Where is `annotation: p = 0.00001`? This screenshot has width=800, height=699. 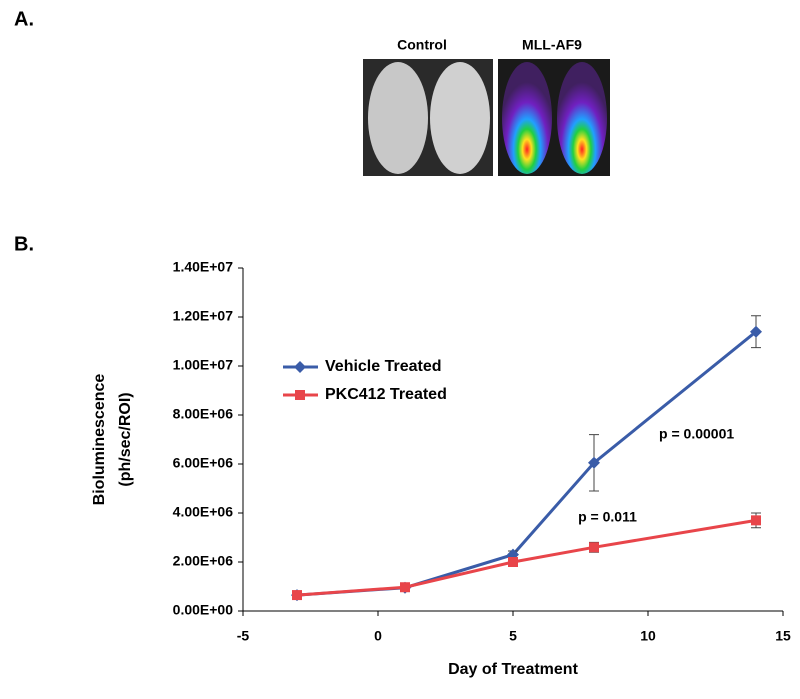 annotation: p = 0.00001 is located at coordinates (696, 433).